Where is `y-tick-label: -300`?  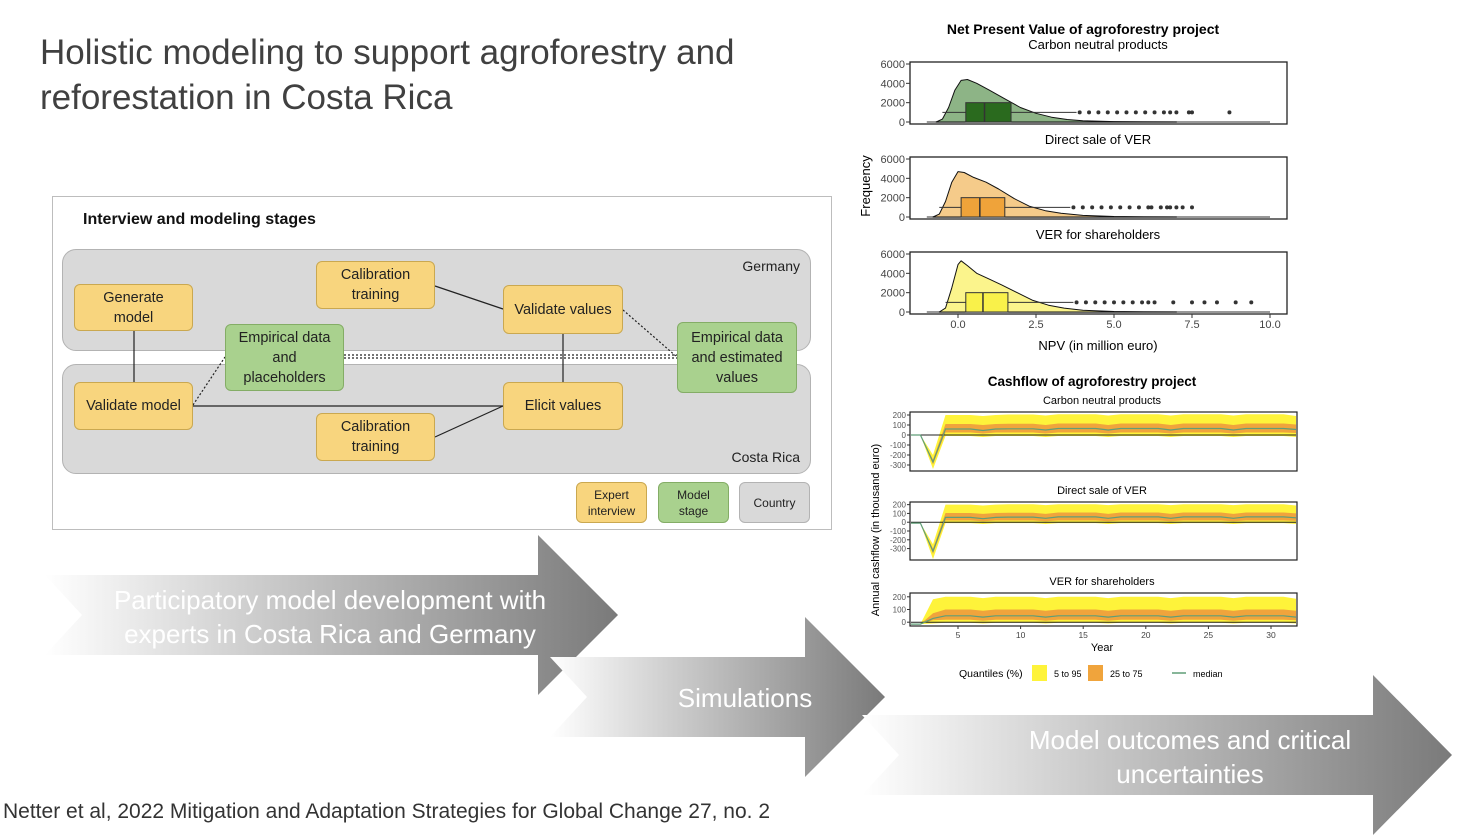 y-tick-label: -300 is located at coordinates (898, 465).